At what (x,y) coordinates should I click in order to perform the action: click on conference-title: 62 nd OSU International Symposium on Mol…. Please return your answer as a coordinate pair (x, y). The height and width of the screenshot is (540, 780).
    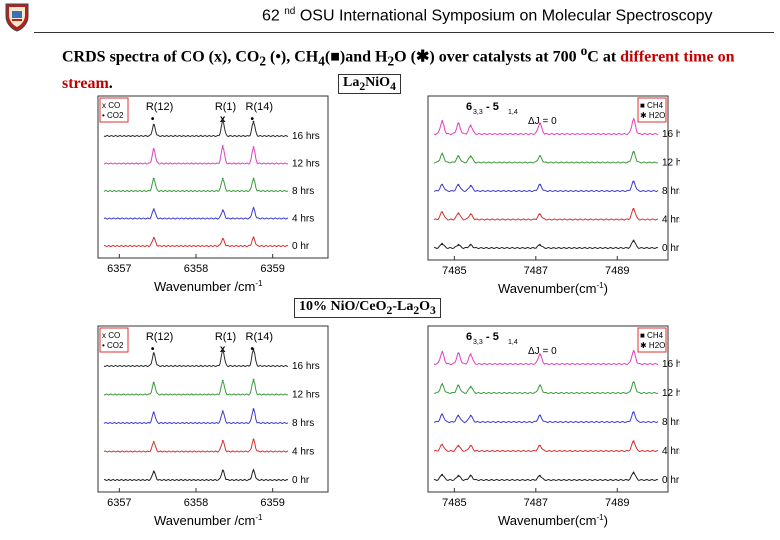
    Looking at the image, I should click on (487, 15).